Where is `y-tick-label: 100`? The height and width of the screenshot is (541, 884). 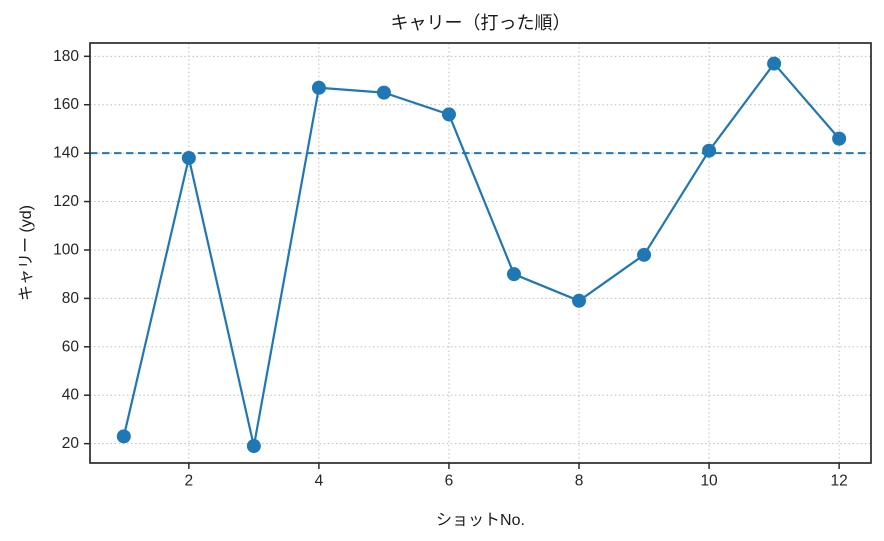 y-tick-label: 100 is located at coordinates (66, 249).